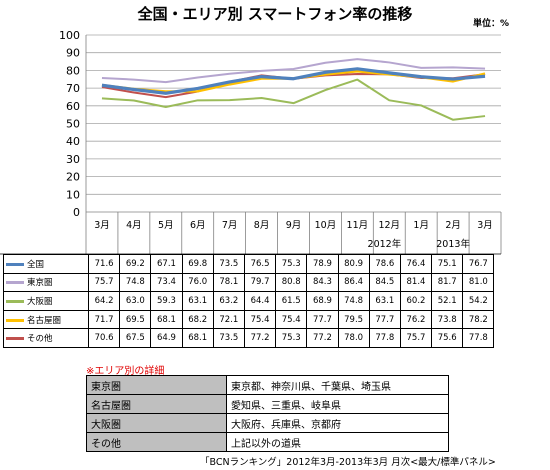 The height and width of the screenshot is (470, 550). I want to click on detail-row: 東京圏 東京都、神奈川県、千葉県、埼玉県, so click(267, 385).